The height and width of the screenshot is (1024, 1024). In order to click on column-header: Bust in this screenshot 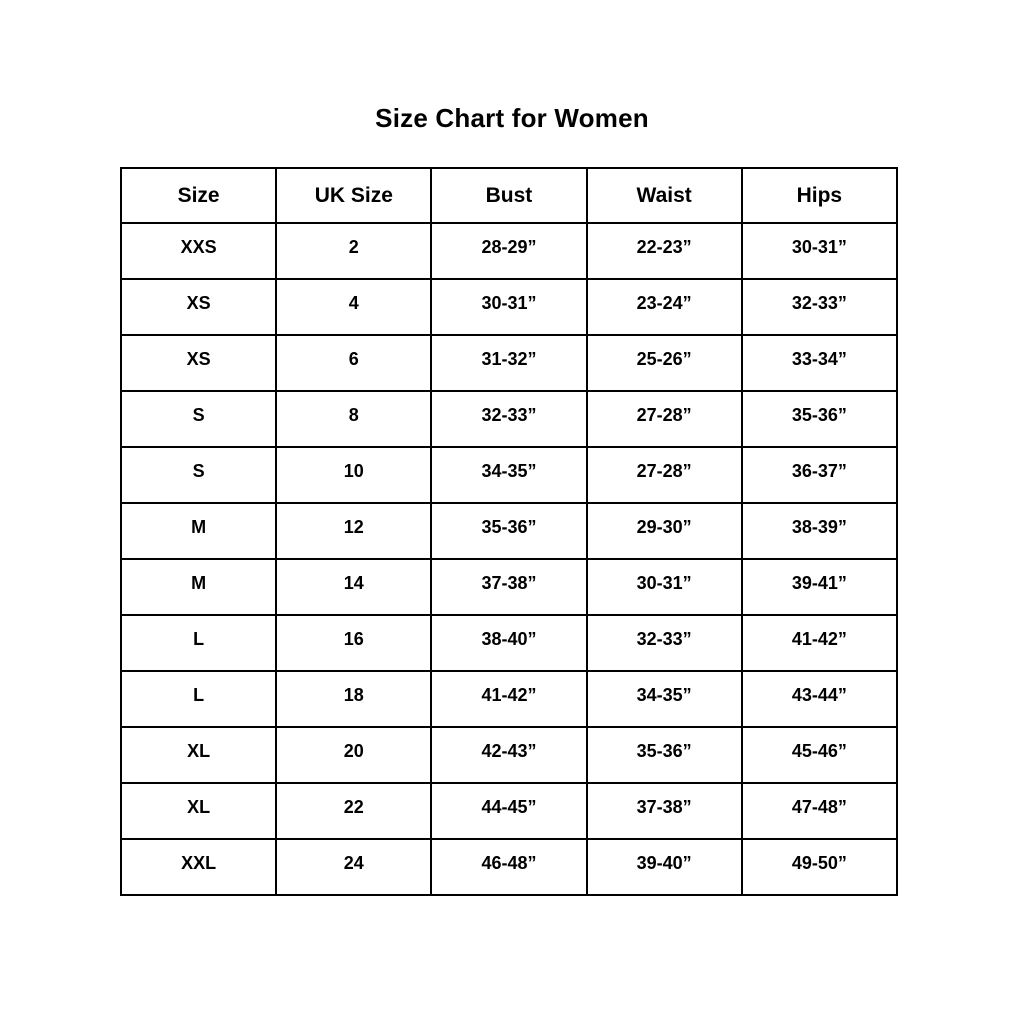, I will do `click(509, 195)`.